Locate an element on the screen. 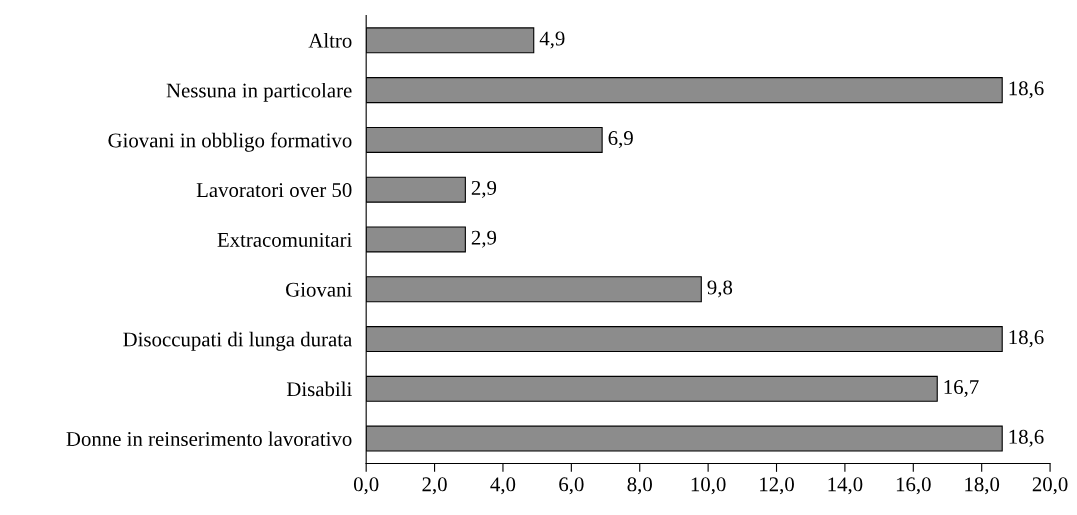 The image size is (1077, 515). y-tick-label: Giovani in obbligo formativo is located at coordinates (230, 142).